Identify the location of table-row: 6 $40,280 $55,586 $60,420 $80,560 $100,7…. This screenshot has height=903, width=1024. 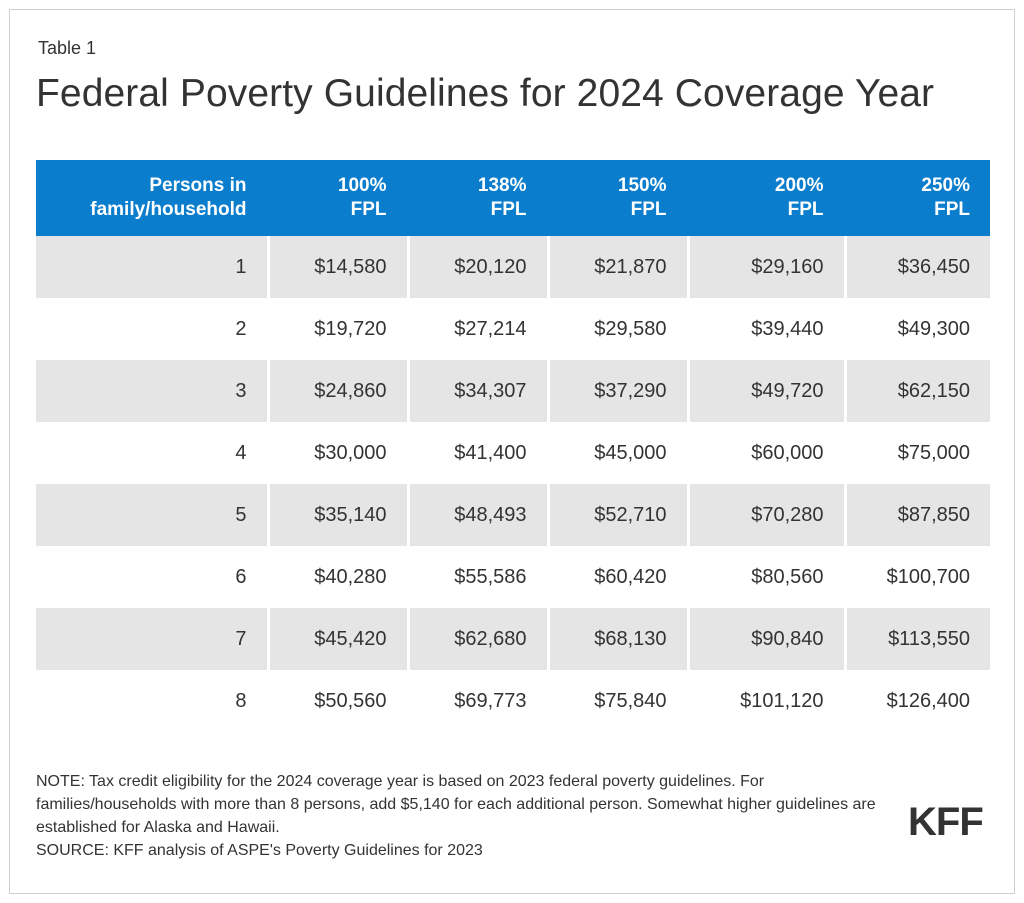
(513, 577).